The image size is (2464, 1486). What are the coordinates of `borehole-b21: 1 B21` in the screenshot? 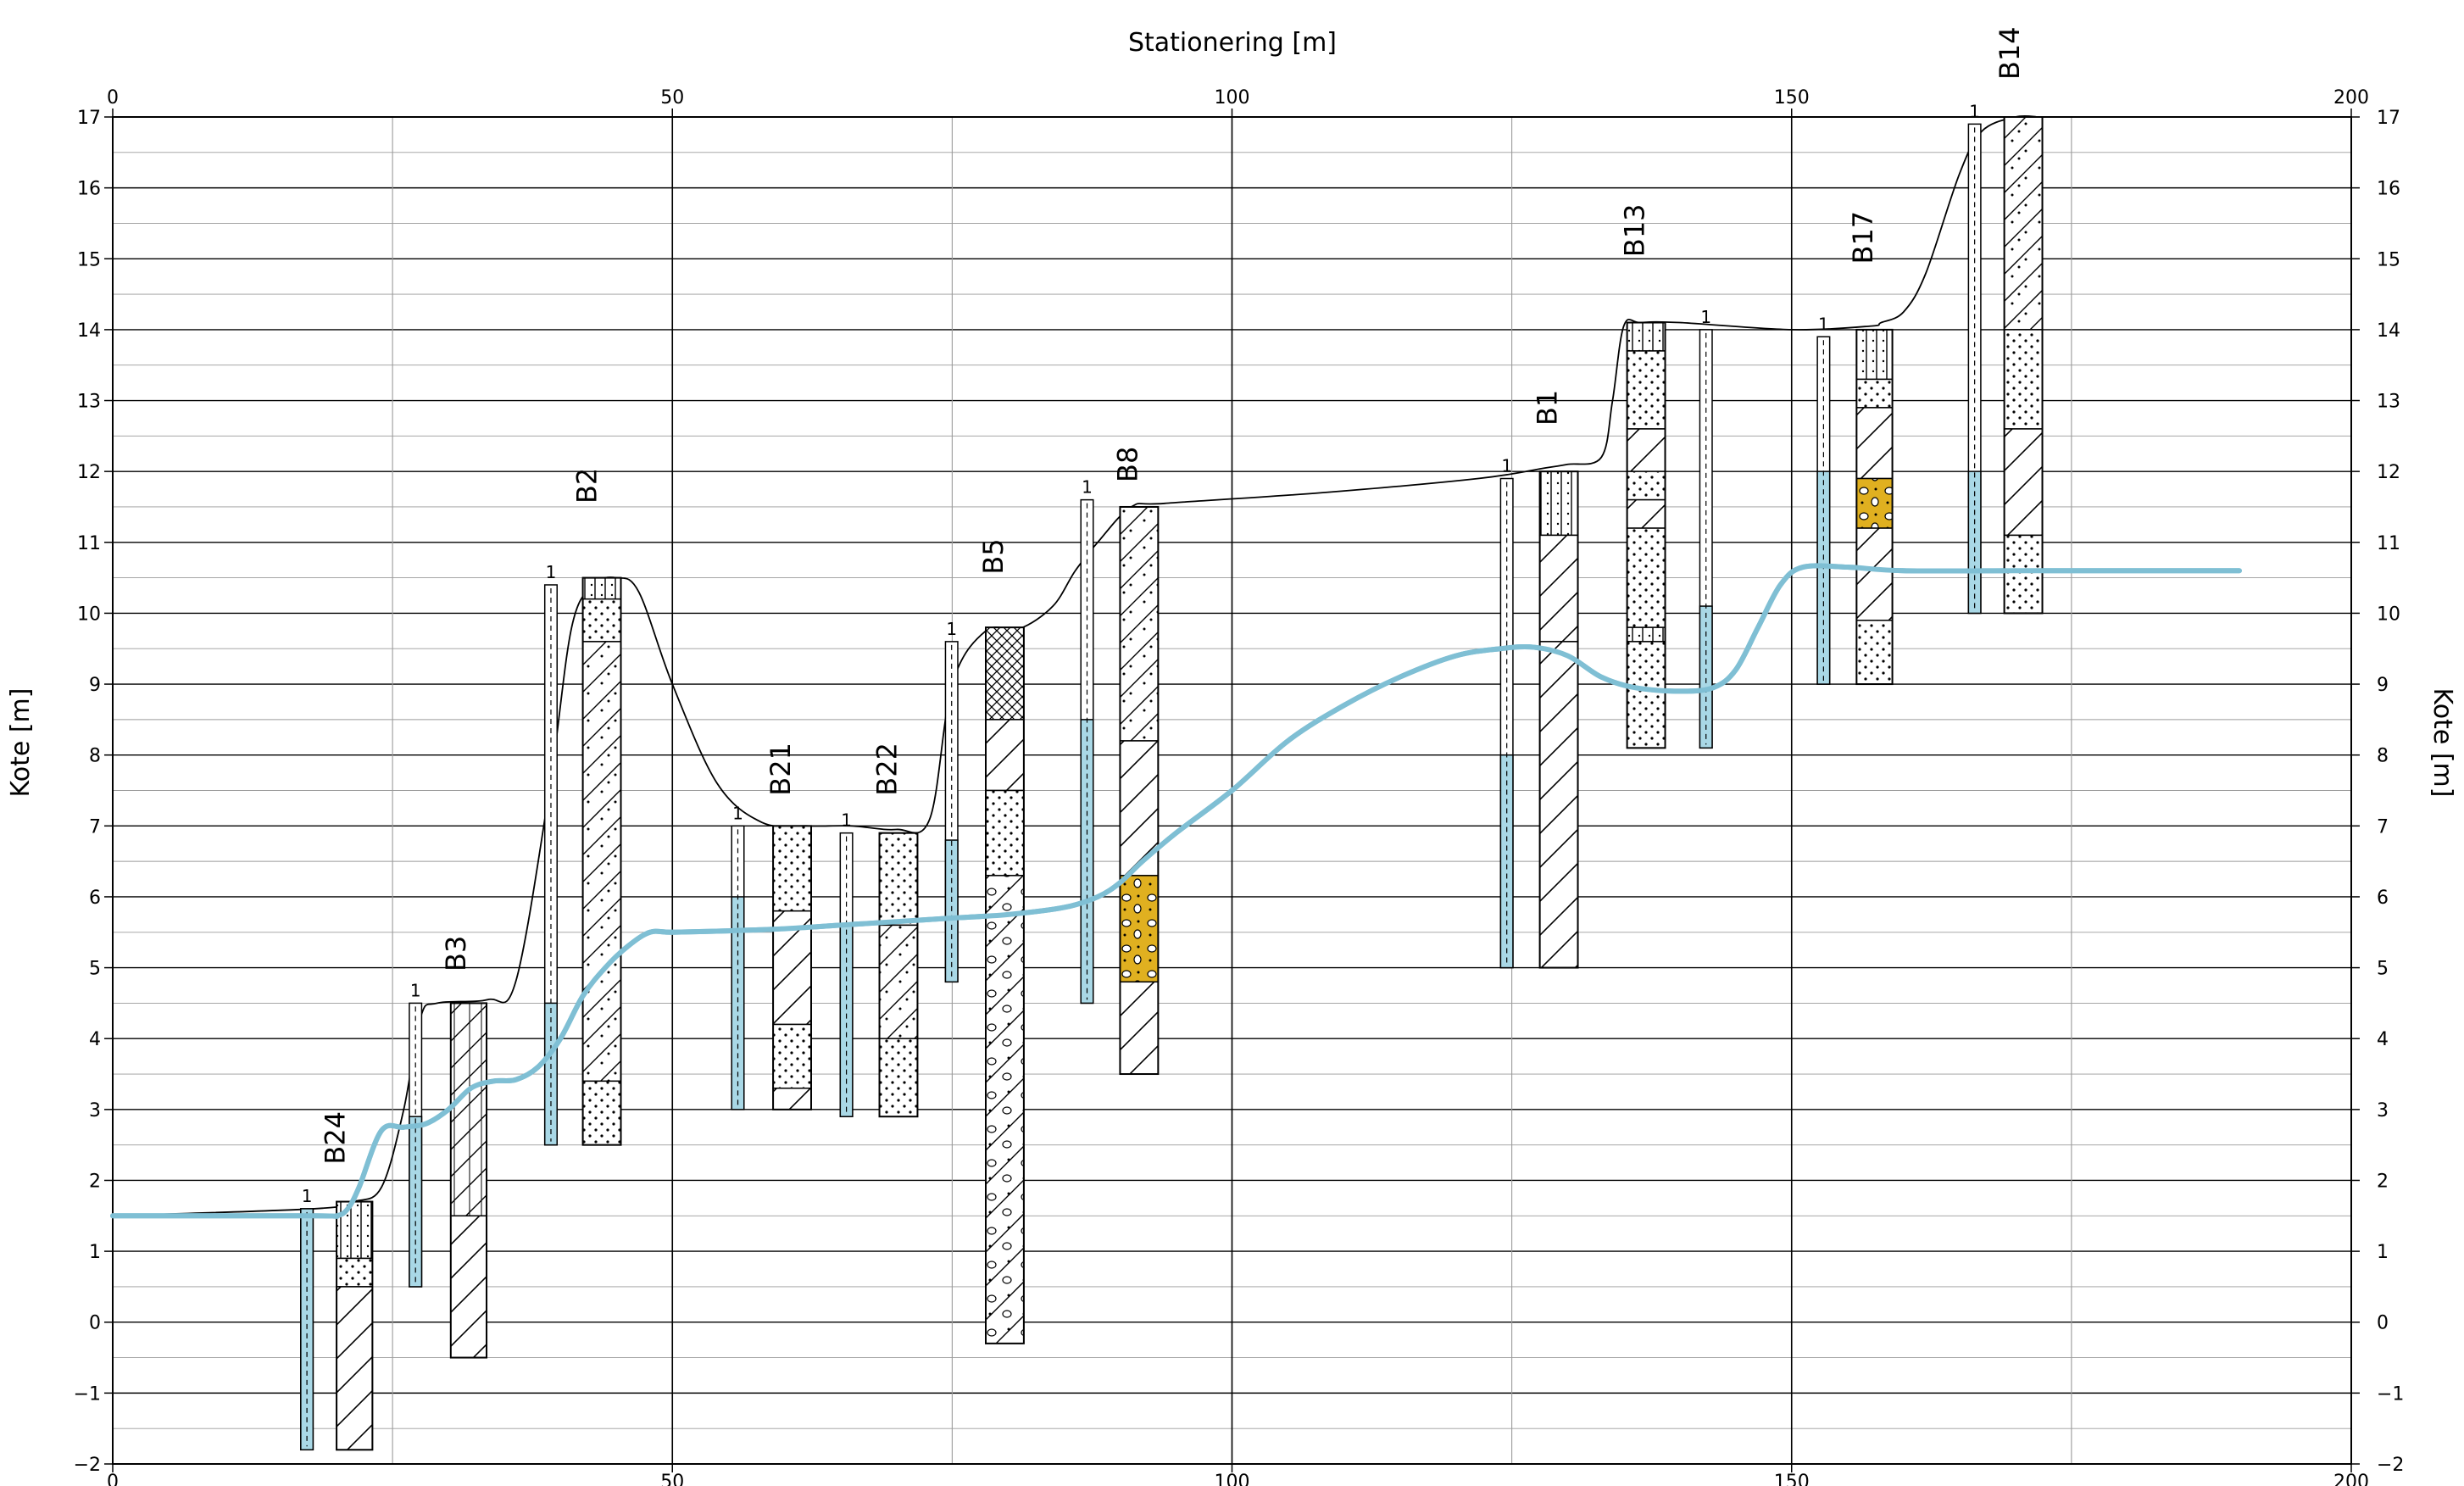 It's located at (772, 927).